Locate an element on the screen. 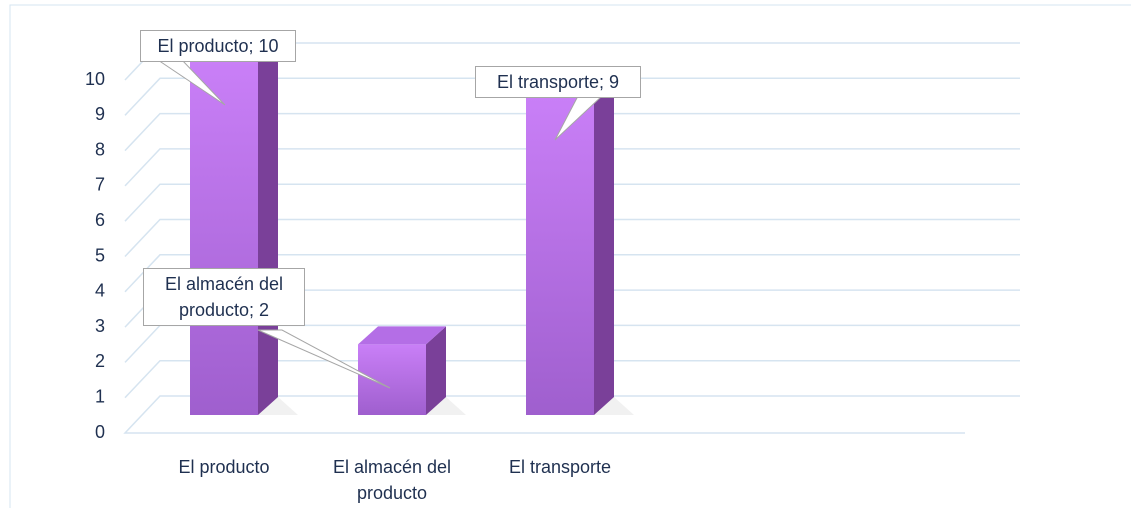 The height and width of the screenshot is (508, 1131). y-tick-label: 4 is located at coordinates (100, 291).